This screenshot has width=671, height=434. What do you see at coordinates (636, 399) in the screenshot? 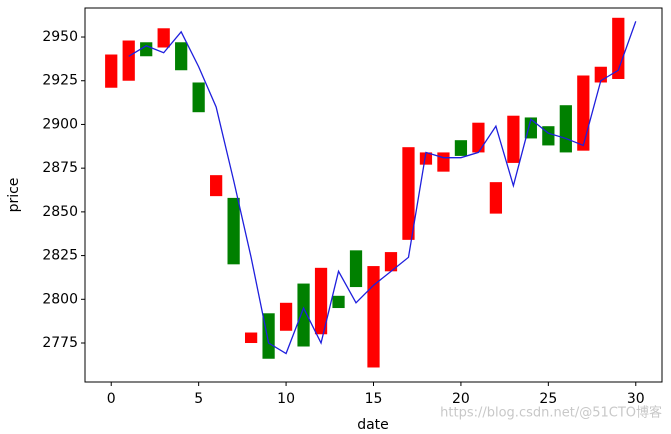
I see `x-tick-label: 30` at bounding box center [636, 399].